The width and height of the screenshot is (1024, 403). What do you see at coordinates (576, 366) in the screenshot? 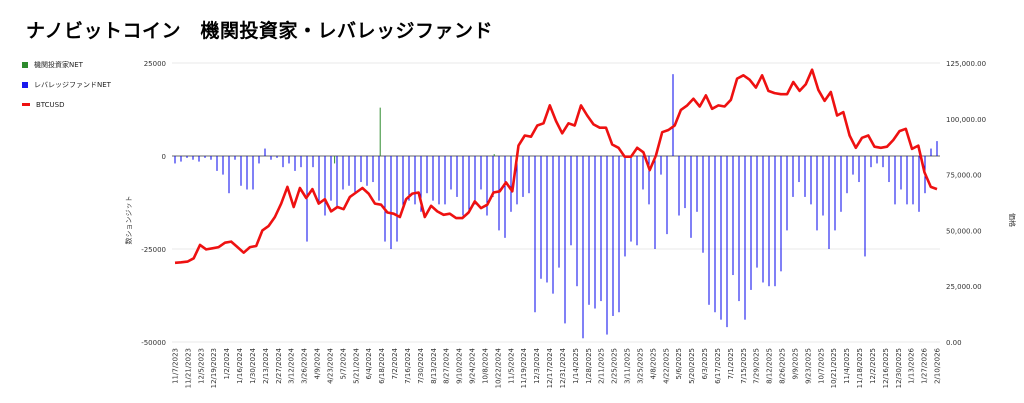
I see `x-tick-label: 1/14/2025` at bounding box center [576, 366].